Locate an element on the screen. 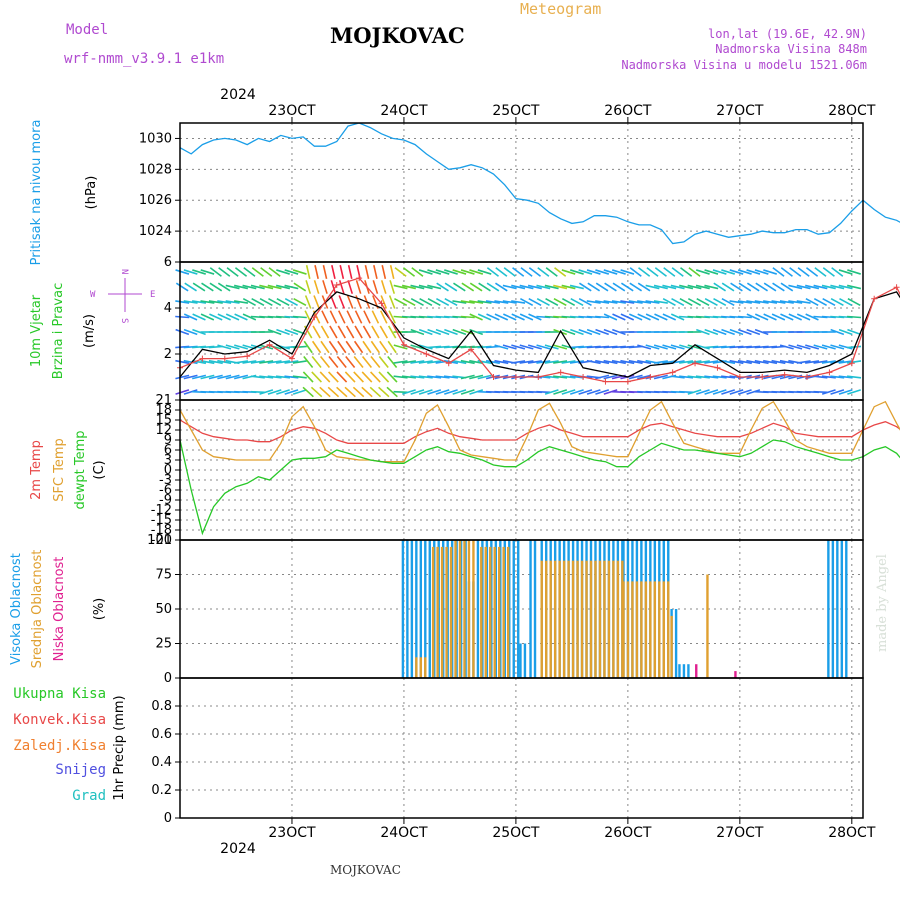 The image size is (900, 900). precip-legend-3: Snijeg is located at coordinates (80, 770).